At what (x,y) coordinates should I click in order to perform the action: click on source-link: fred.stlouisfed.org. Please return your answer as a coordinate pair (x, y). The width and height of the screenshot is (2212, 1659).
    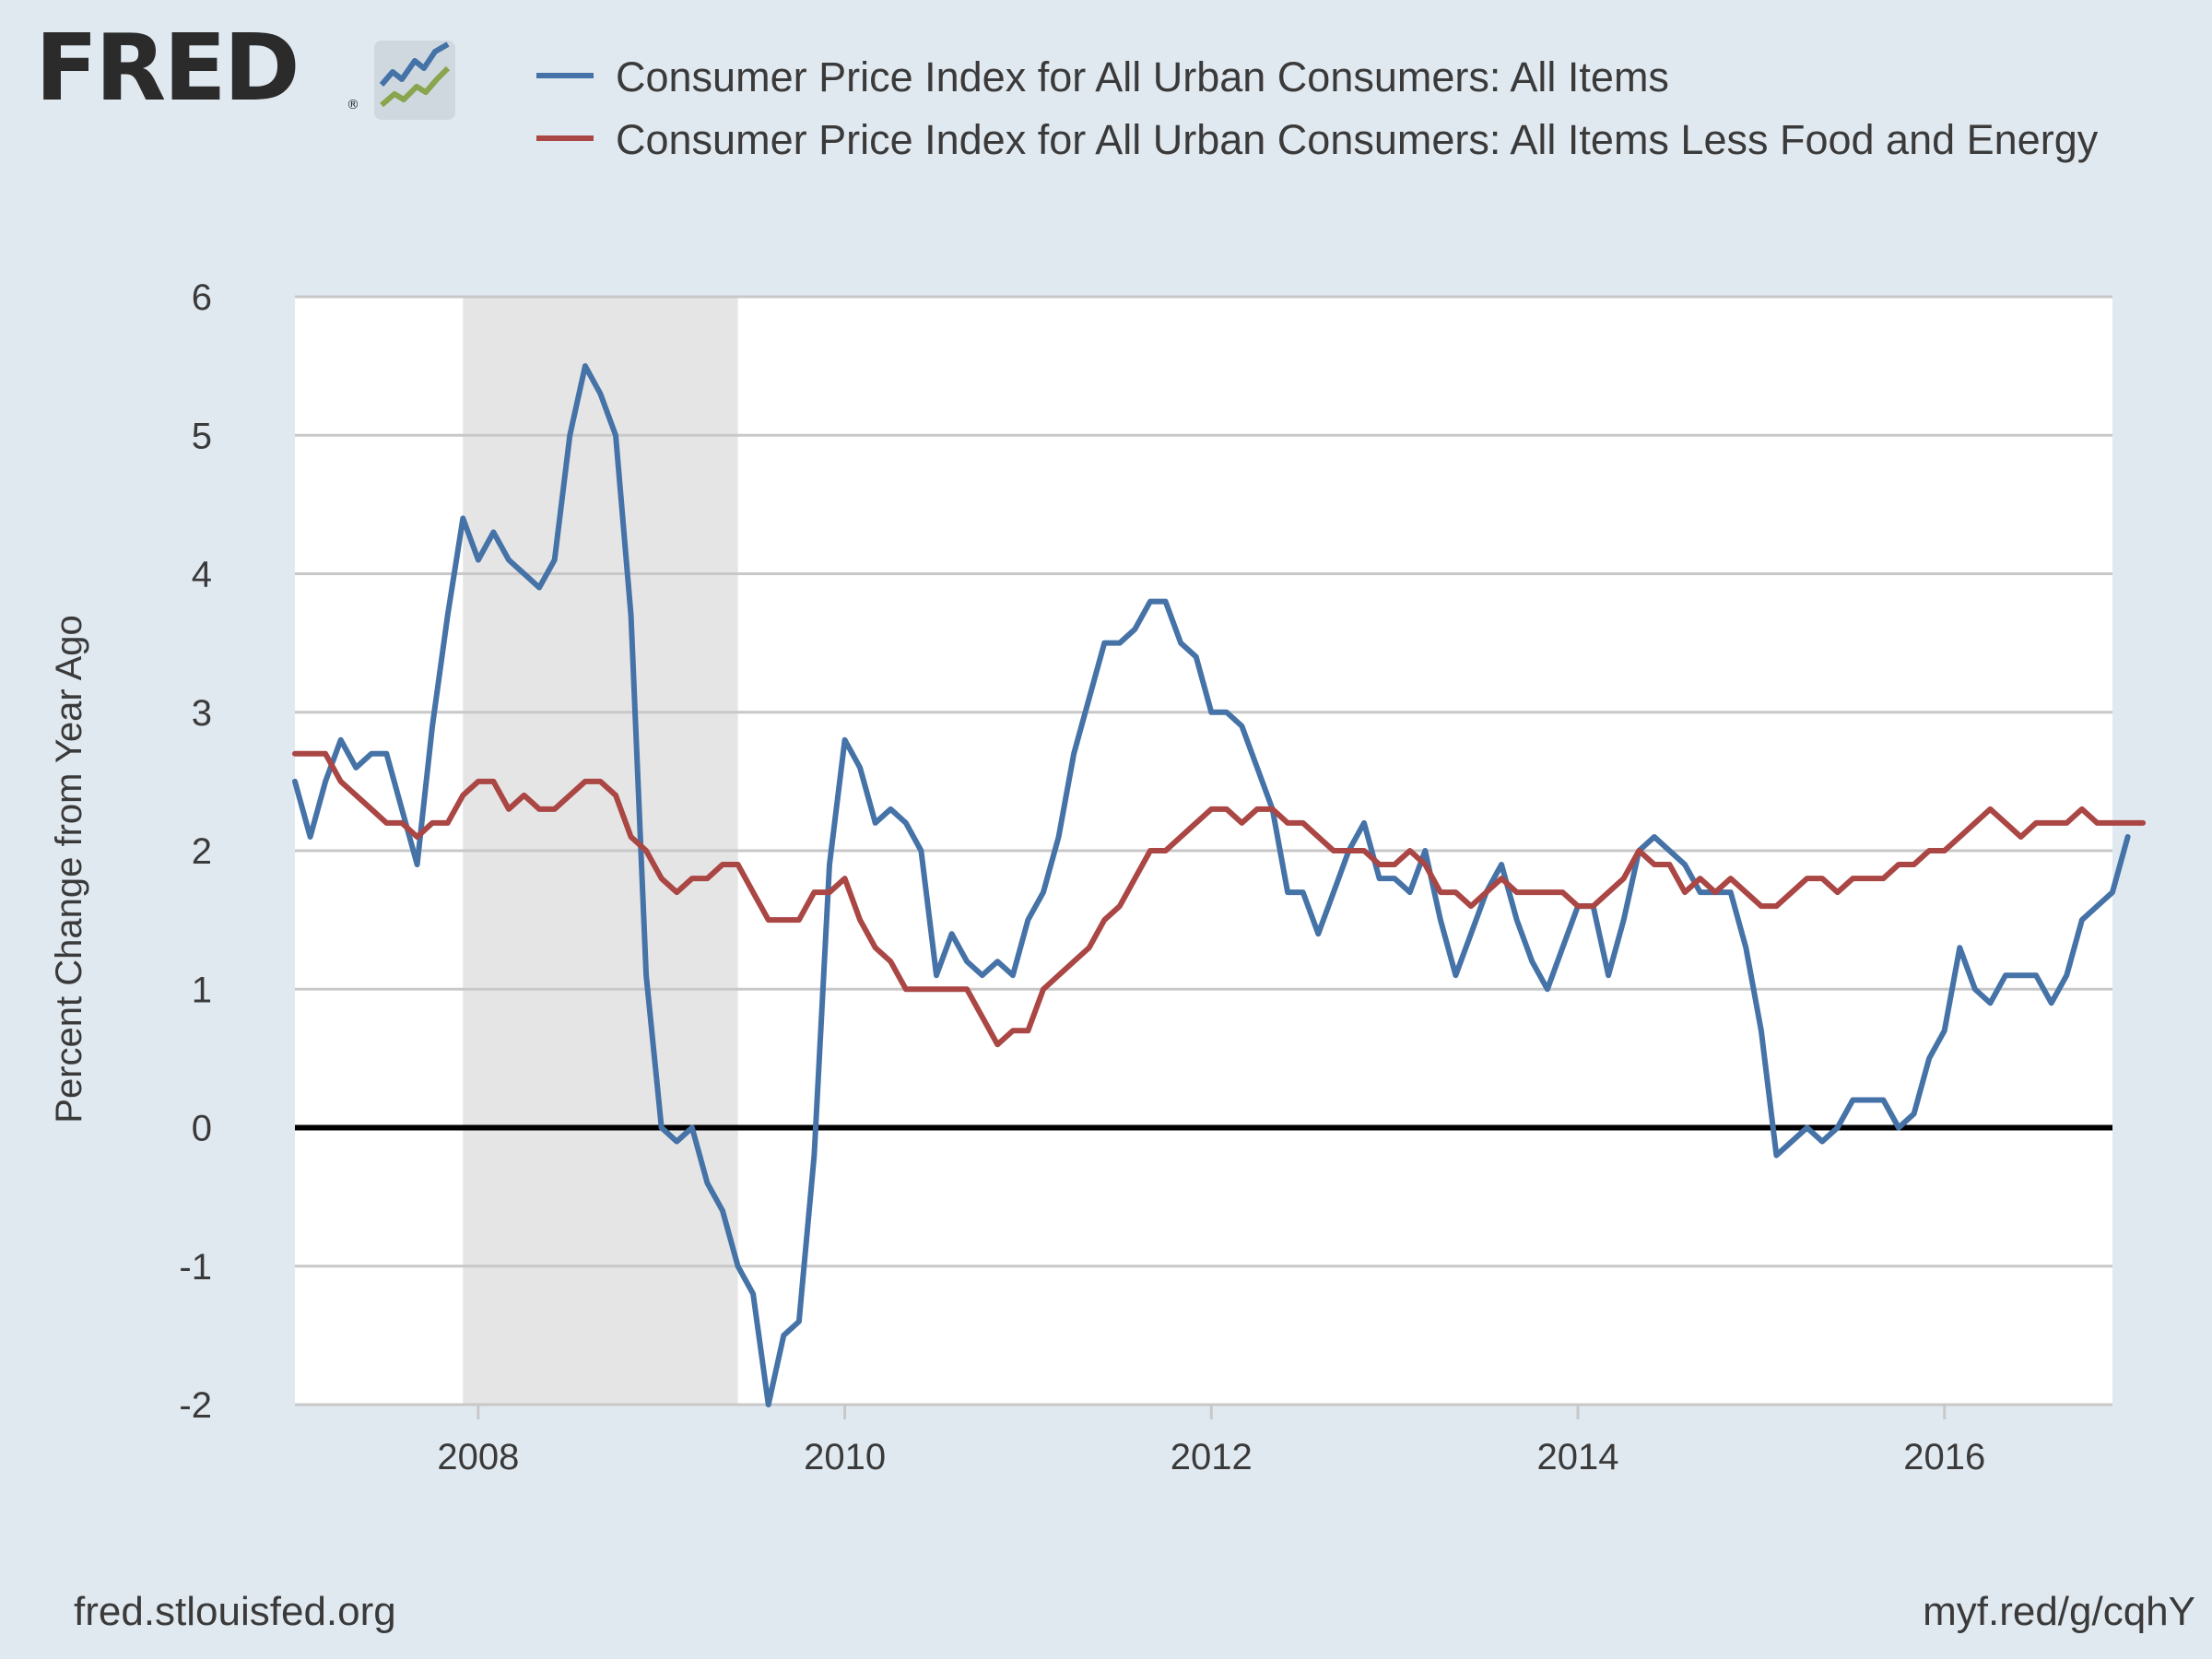
    Looking at the image, I should click on (235, 1611).